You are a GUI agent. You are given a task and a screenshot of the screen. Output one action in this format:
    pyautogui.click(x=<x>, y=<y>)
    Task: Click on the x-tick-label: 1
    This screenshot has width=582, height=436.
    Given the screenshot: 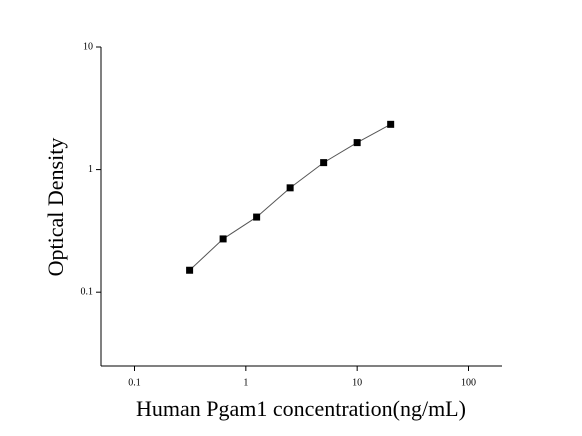 What is the action you would take?
    pyautogui.click(x=245, y=382)
    